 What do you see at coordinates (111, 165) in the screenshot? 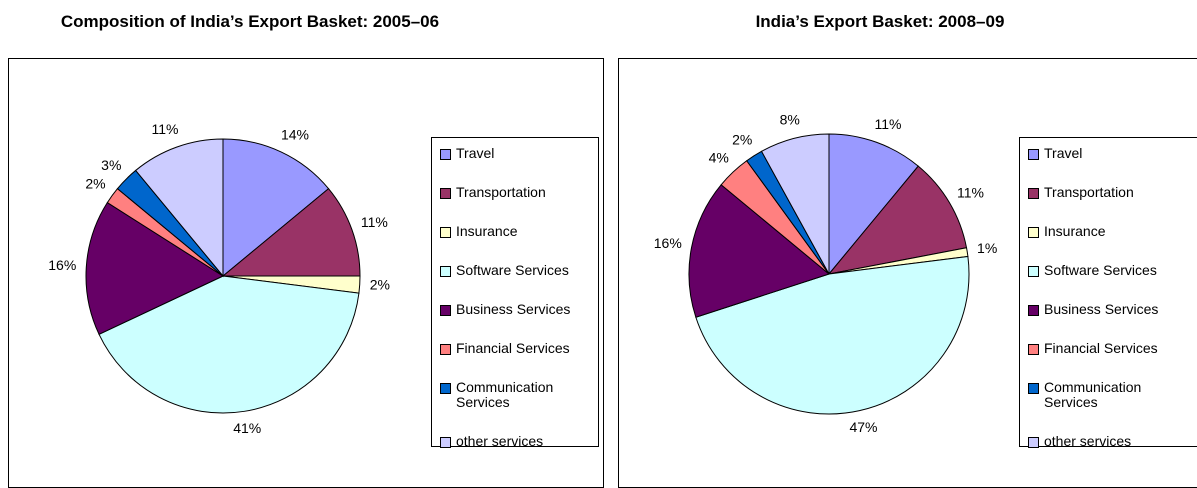
I see `data-label: 3%` at bounding box center [111, 165].